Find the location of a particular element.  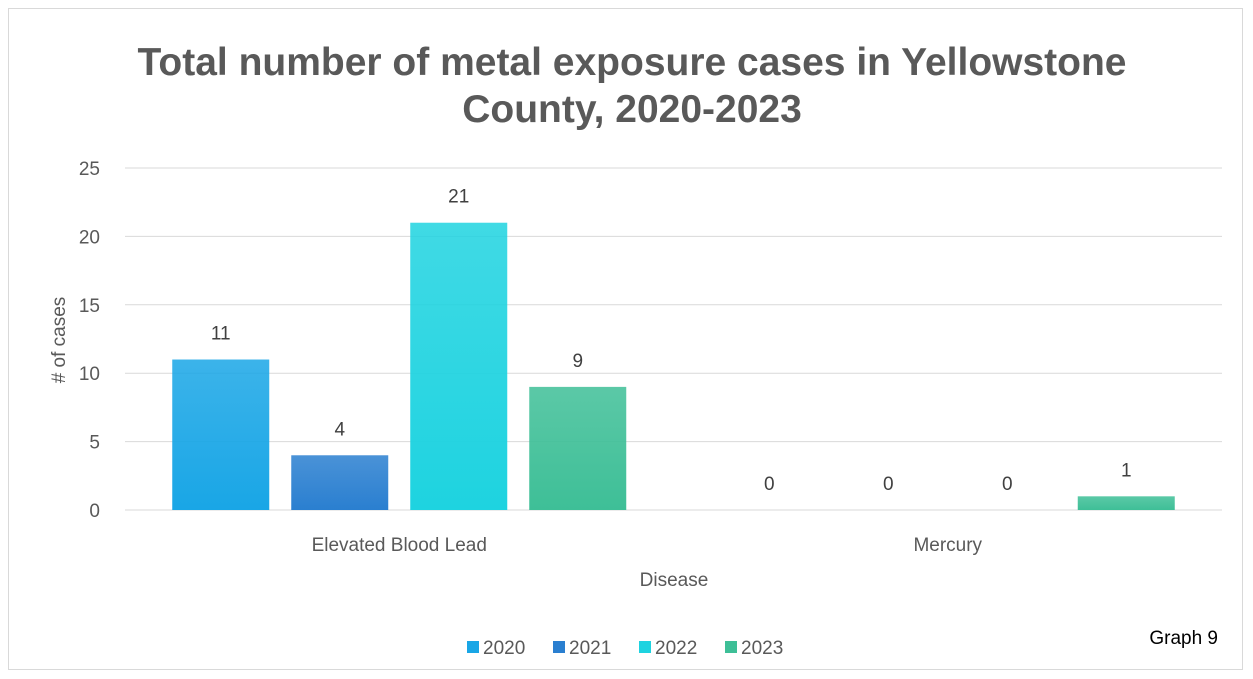

data-label: 21 is located at coordinates (458, 197).